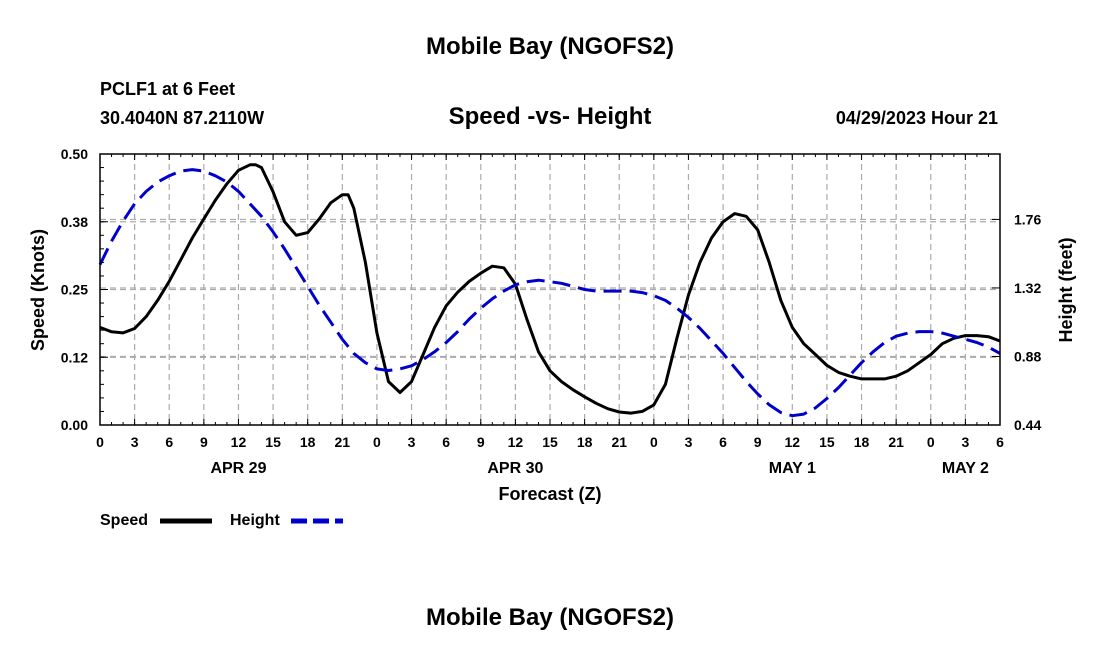 The image size is (1100, 650). I want to click on x-date-label: MAY 2, so click(965, 468).